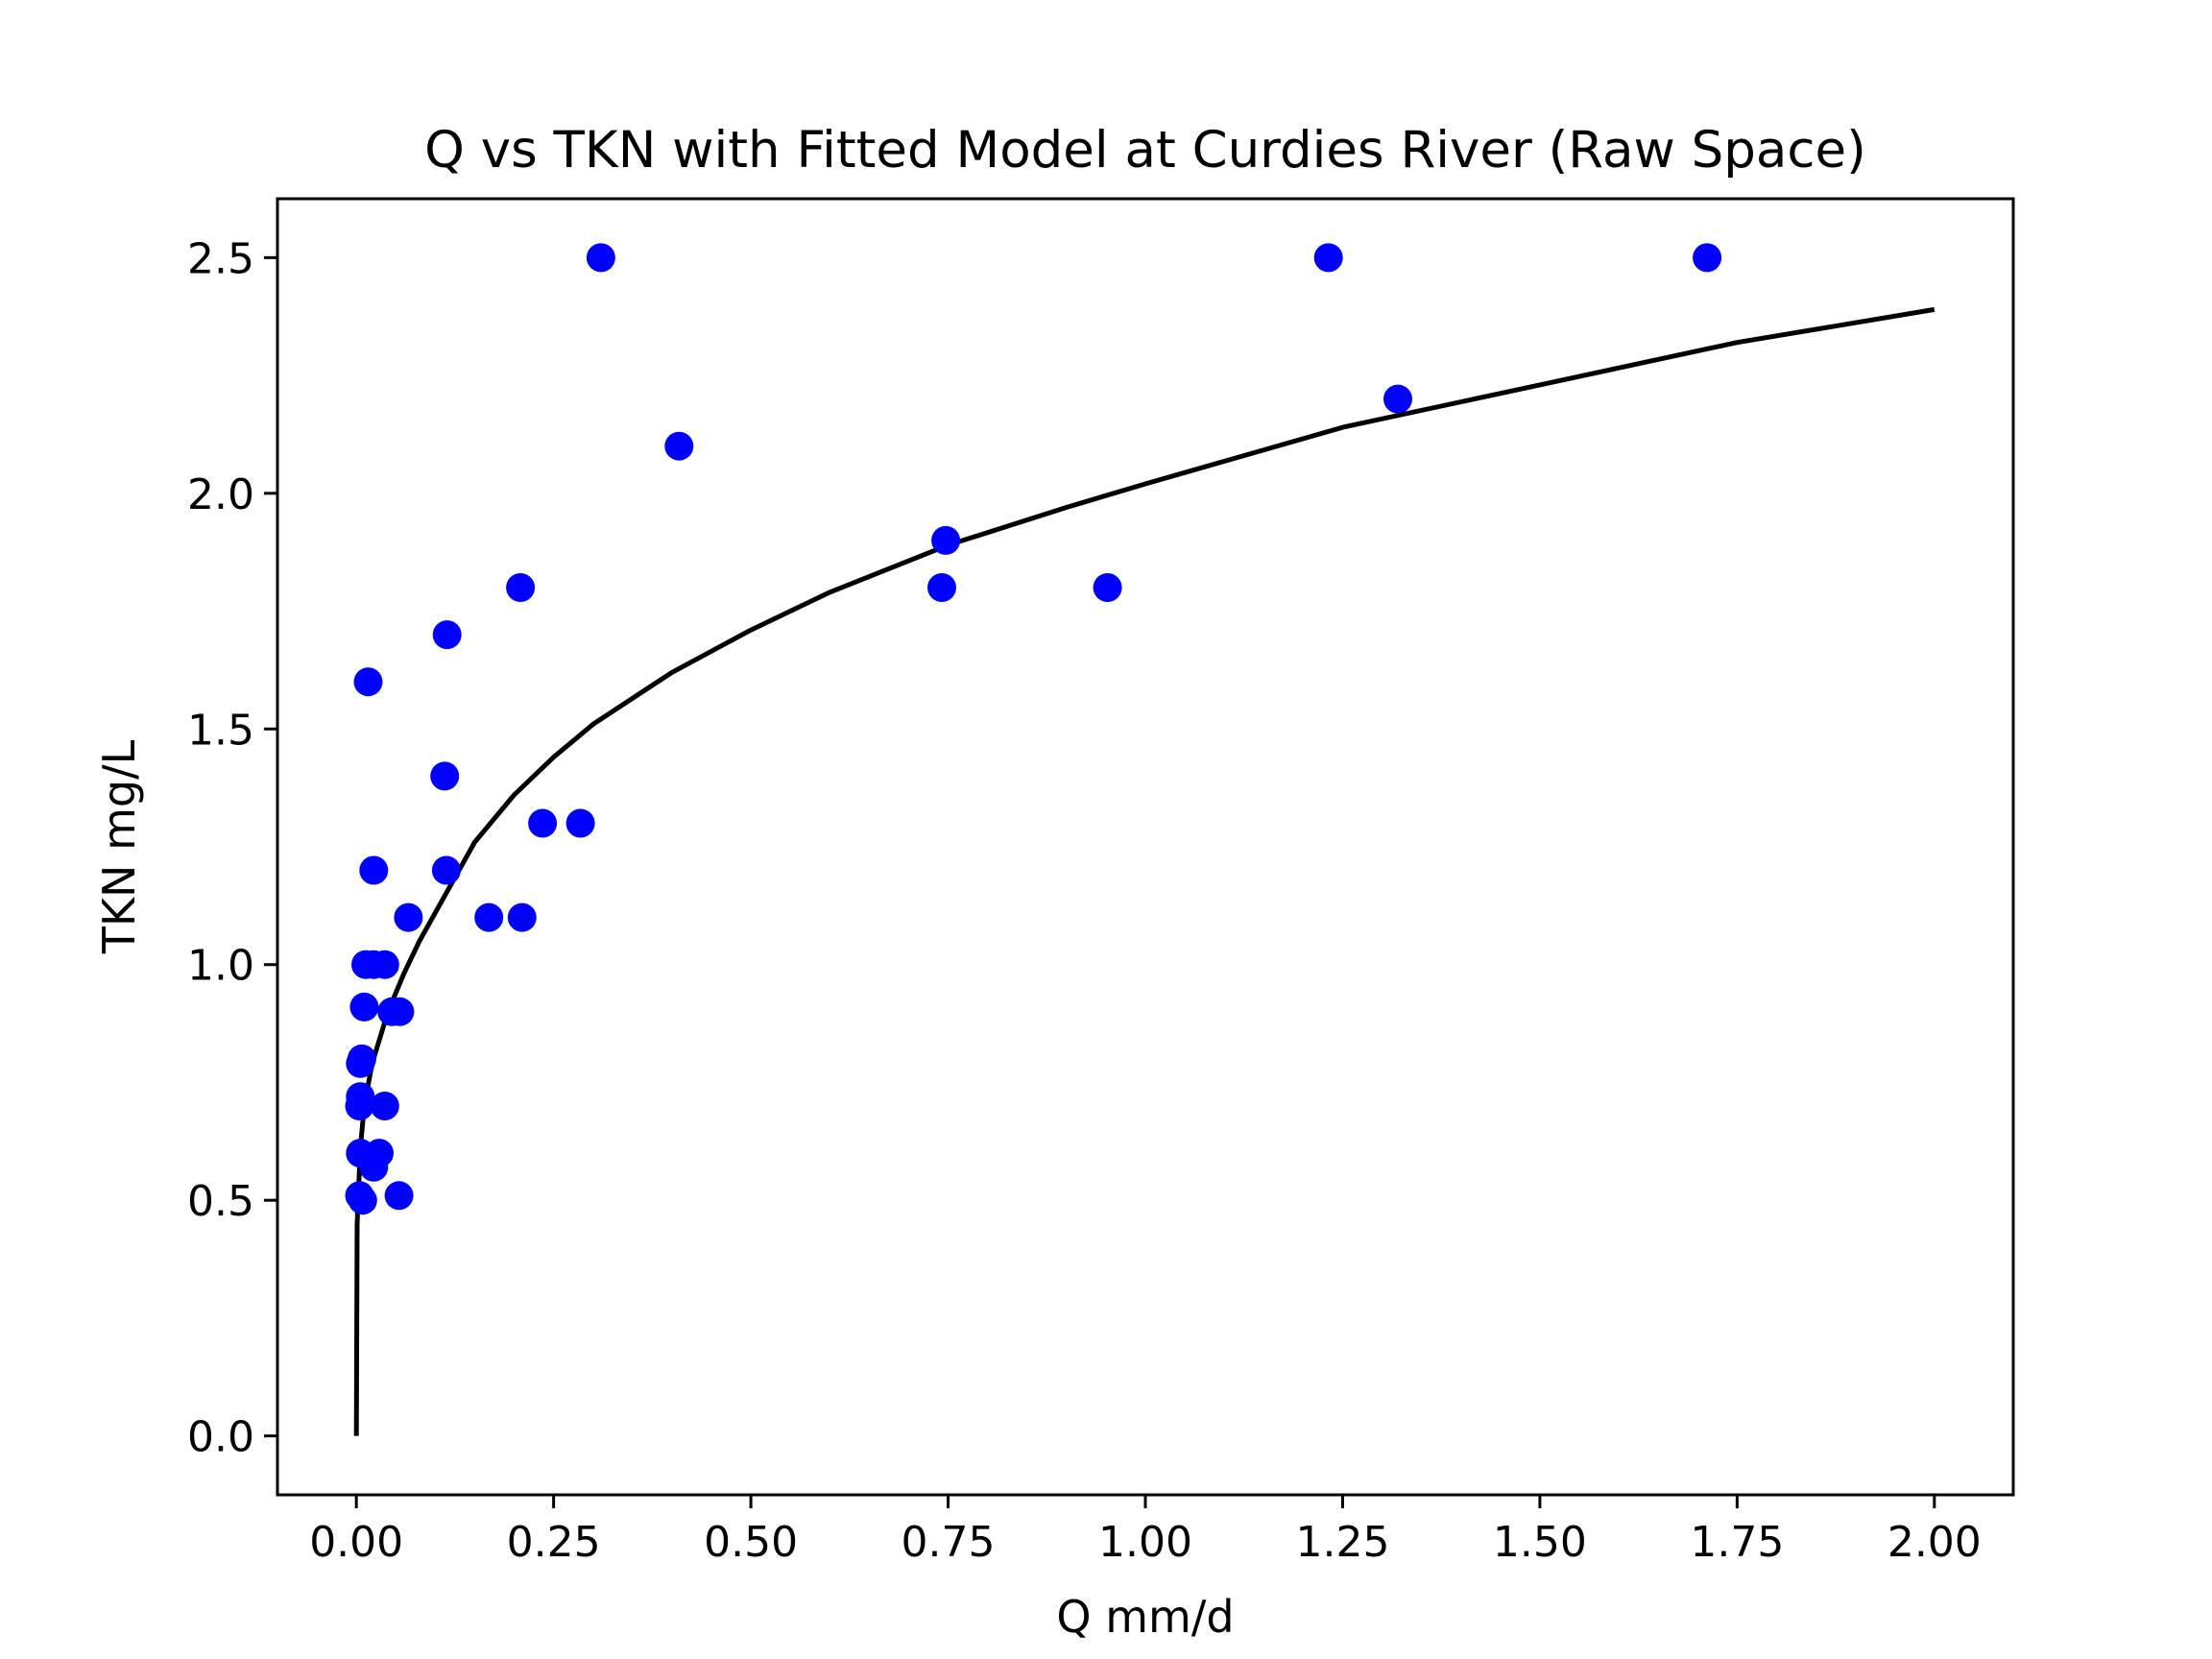 The width and height of the screenshot is (2212, 1659). Describe the element at coordinates (1540, 1543) in the screenshot. I see `x-tick-label: 1.50` at that location.